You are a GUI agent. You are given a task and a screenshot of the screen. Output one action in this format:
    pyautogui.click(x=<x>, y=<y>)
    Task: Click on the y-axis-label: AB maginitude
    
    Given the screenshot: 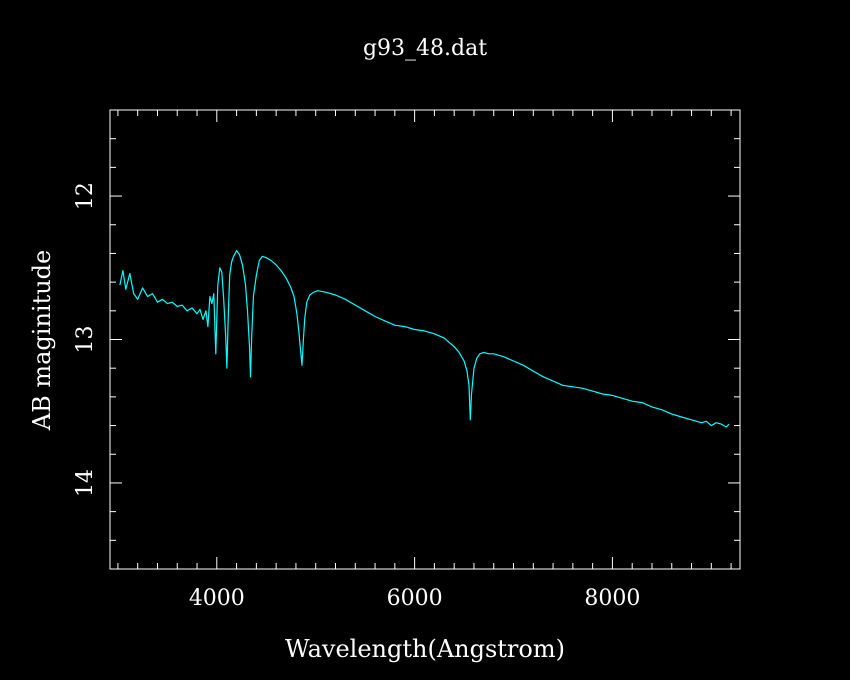 What is the action you would take?
    pyautogui.click(x=42, y=341)
    